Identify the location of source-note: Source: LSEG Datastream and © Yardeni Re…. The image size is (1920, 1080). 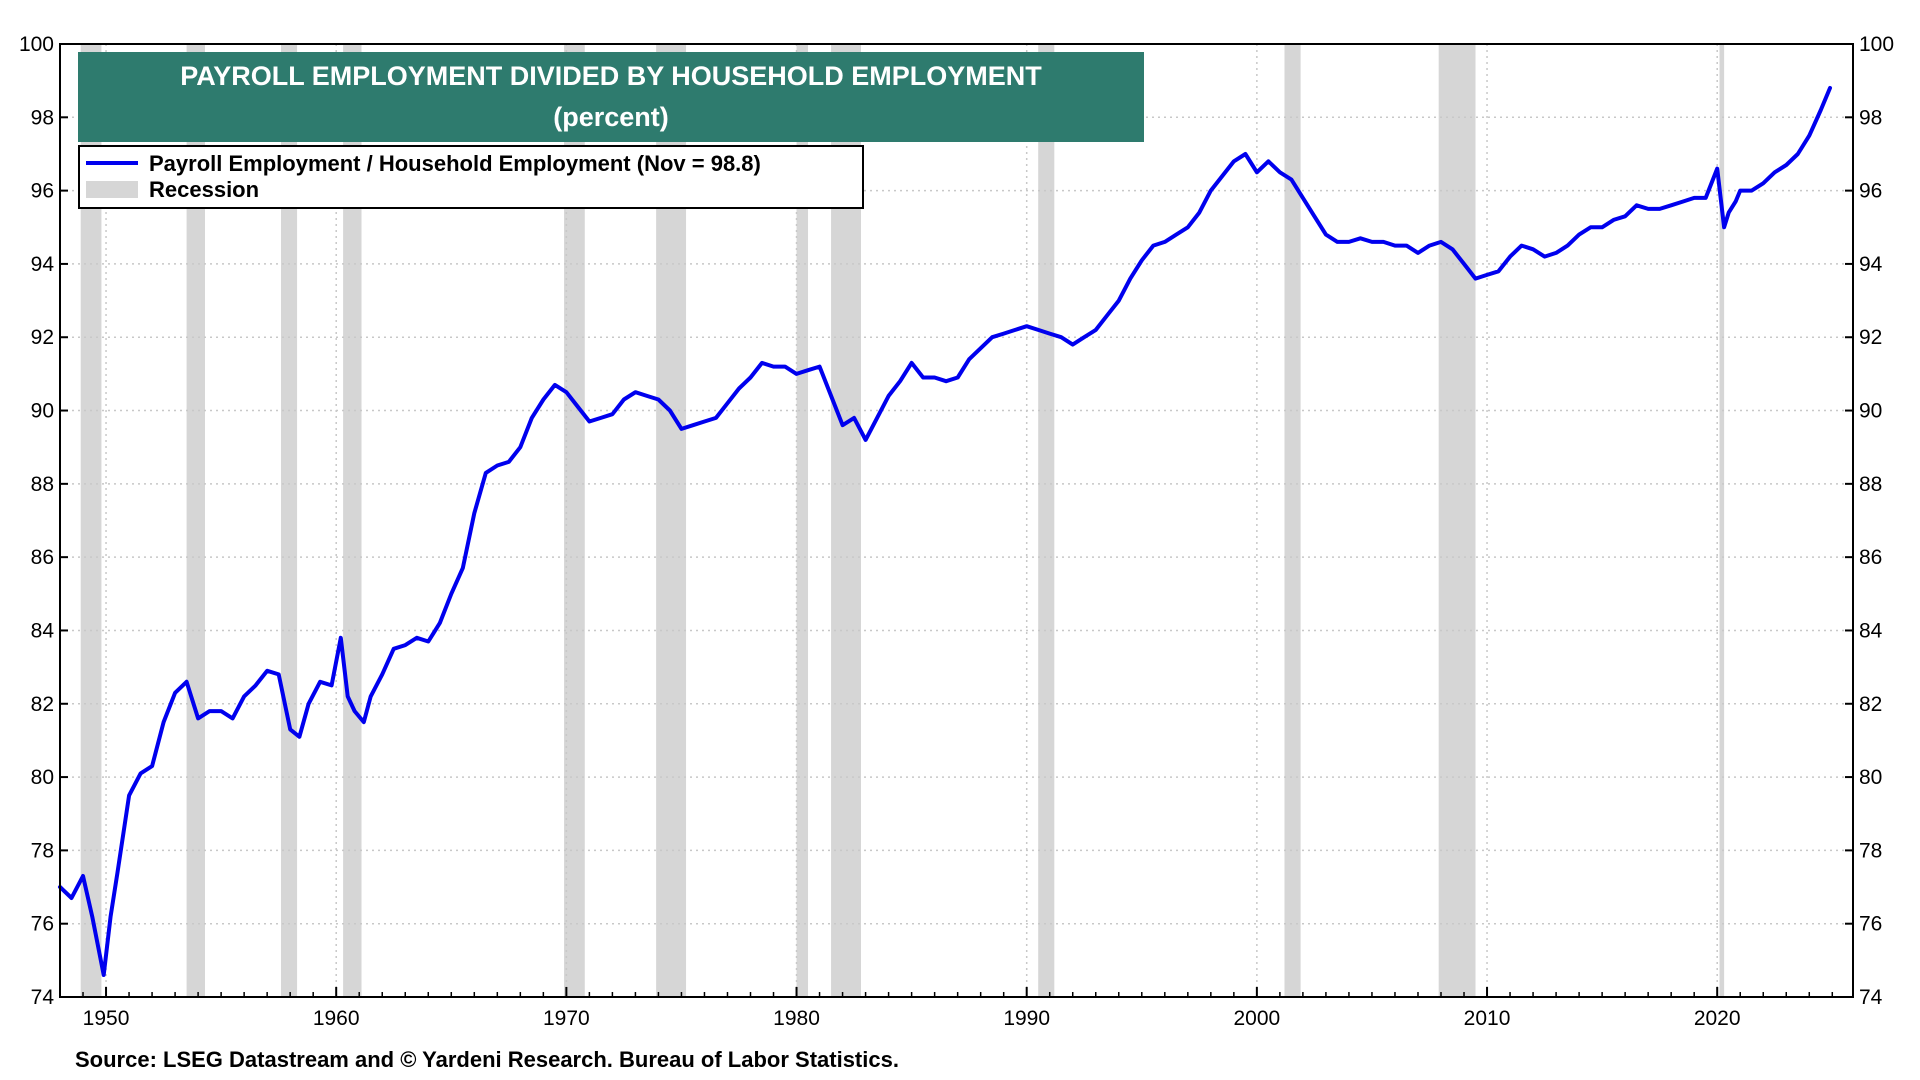
(487, 1059).